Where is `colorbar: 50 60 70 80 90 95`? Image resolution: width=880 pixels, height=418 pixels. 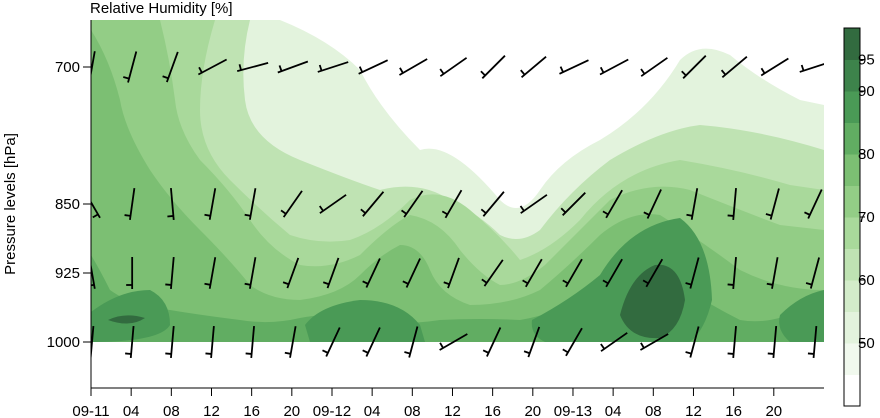 colorbar: 50 60 70 80 90 95 is located at coordinates (859, 217).